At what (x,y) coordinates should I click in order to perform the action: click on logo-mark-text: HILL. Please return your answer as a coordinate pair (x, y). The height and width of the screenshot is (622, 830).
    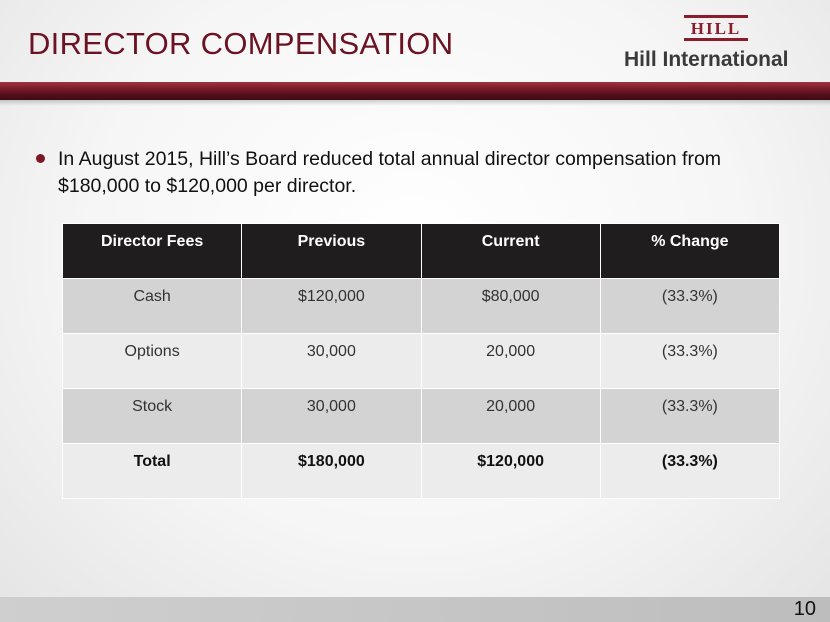
    Looking at the image, I should click on (716, 28).